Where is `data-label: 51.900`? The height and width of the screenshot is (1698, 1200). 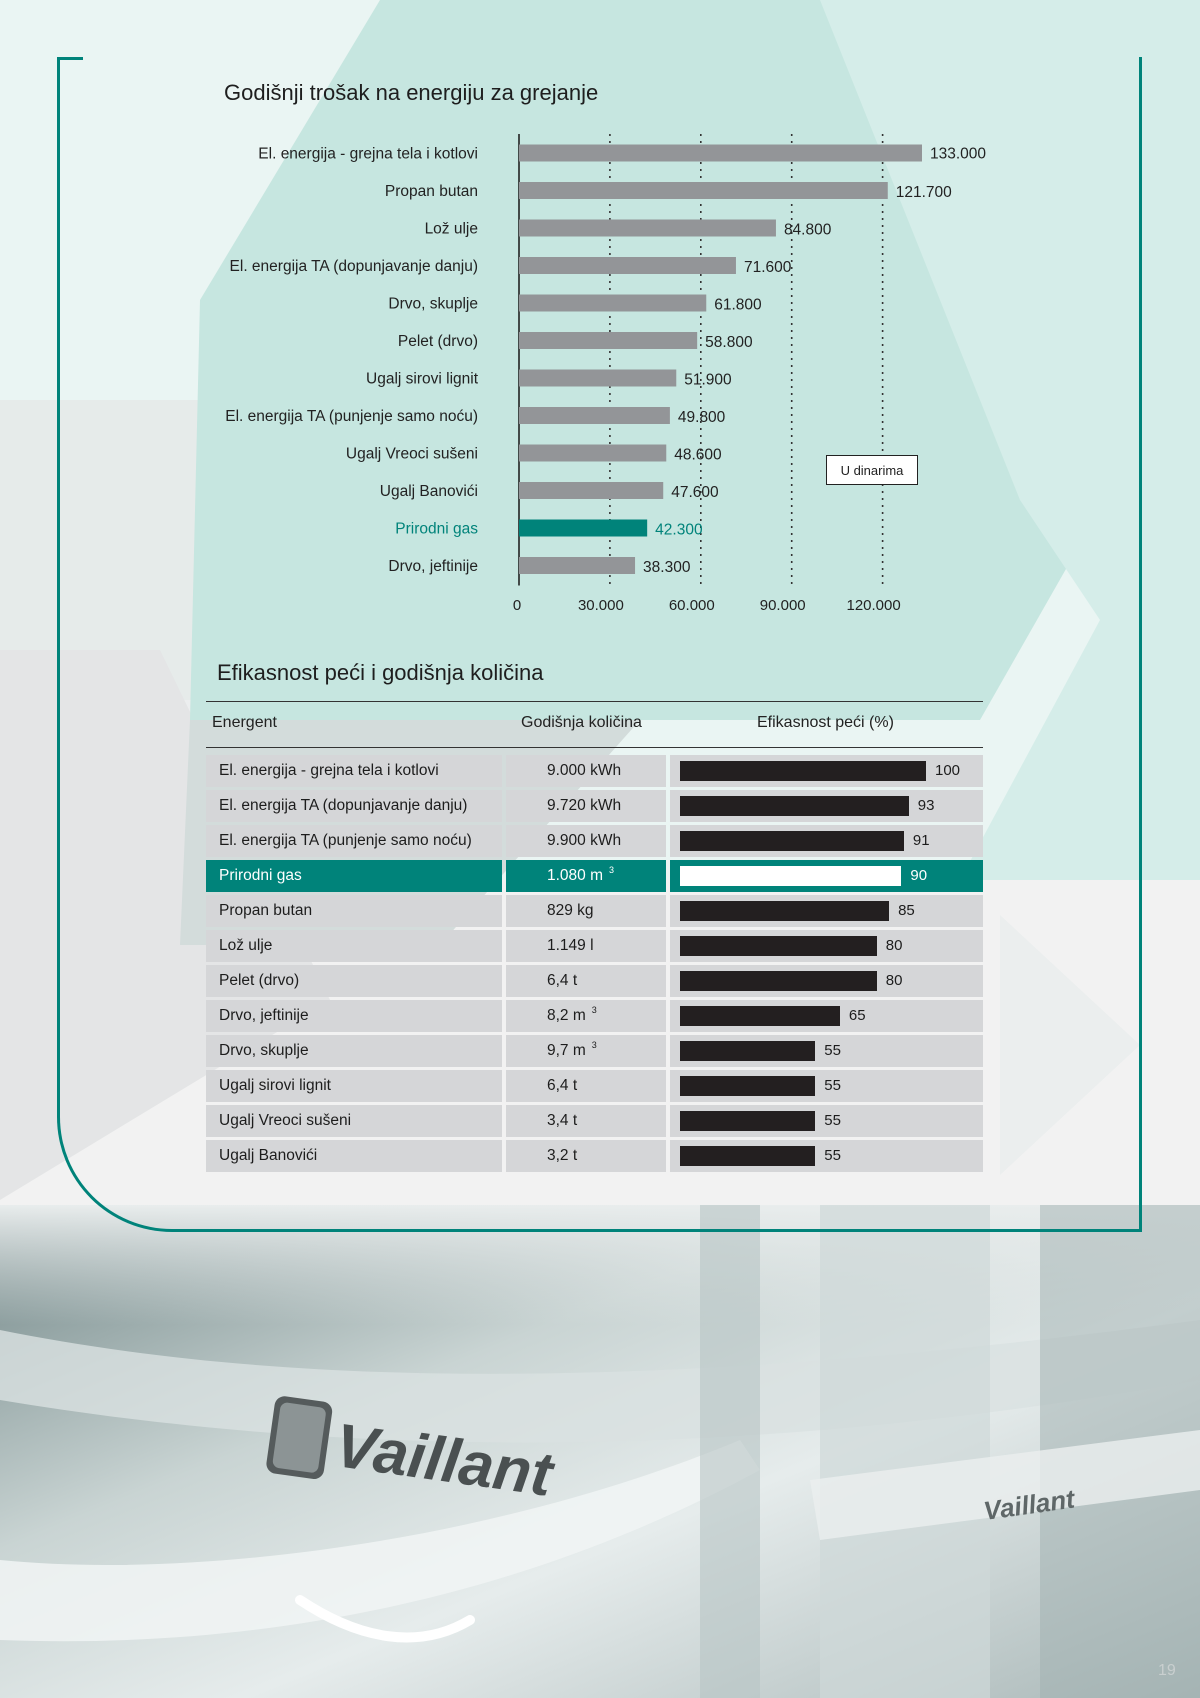 data-label: 51.900 is located at coordinates (708, 380).